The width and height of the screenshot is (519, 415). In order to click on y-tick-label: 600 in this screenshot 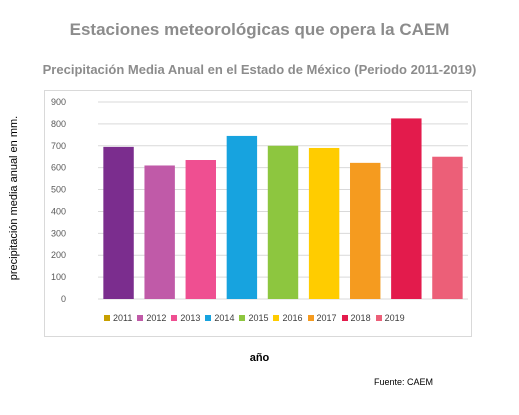, I will do `click(58, 168)`.